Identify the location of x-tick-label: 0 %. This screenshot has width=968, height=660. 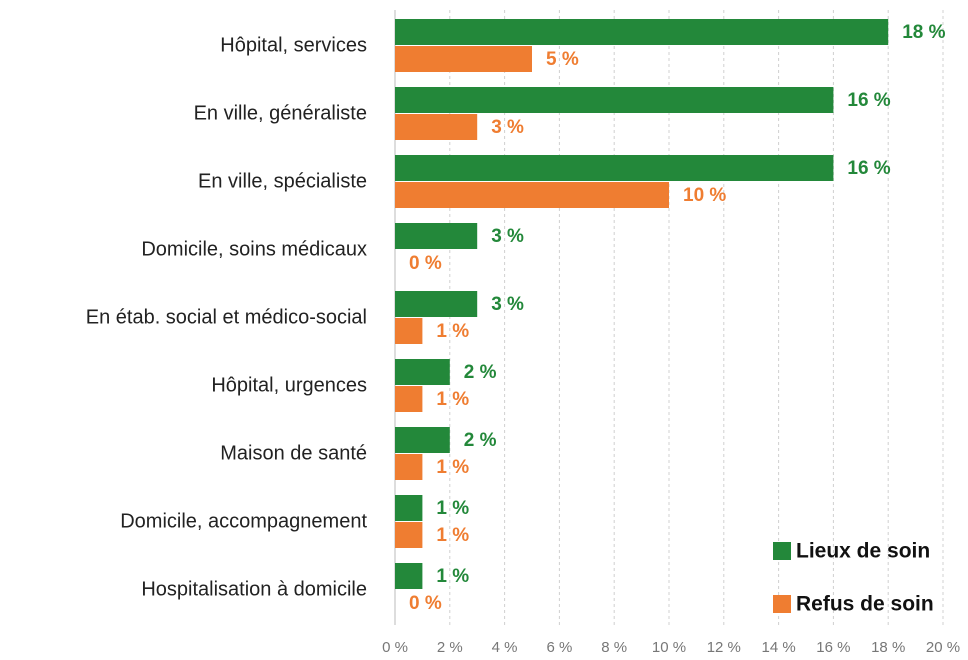
(395, 647).